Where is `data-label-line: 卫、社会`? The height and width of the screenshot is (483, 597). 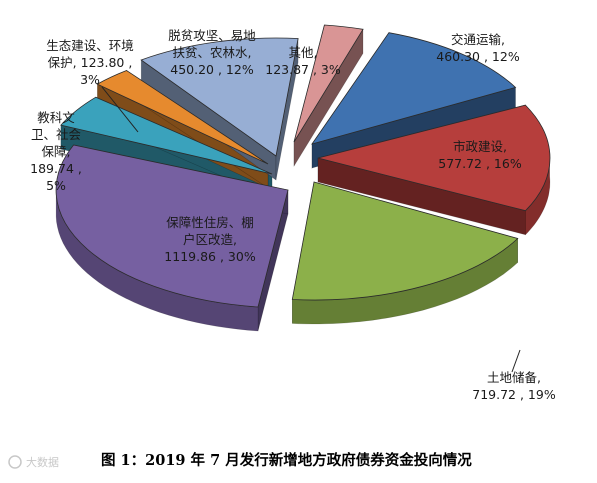
data-label-line: 卫、社会 is located at coordinates (56, 134).